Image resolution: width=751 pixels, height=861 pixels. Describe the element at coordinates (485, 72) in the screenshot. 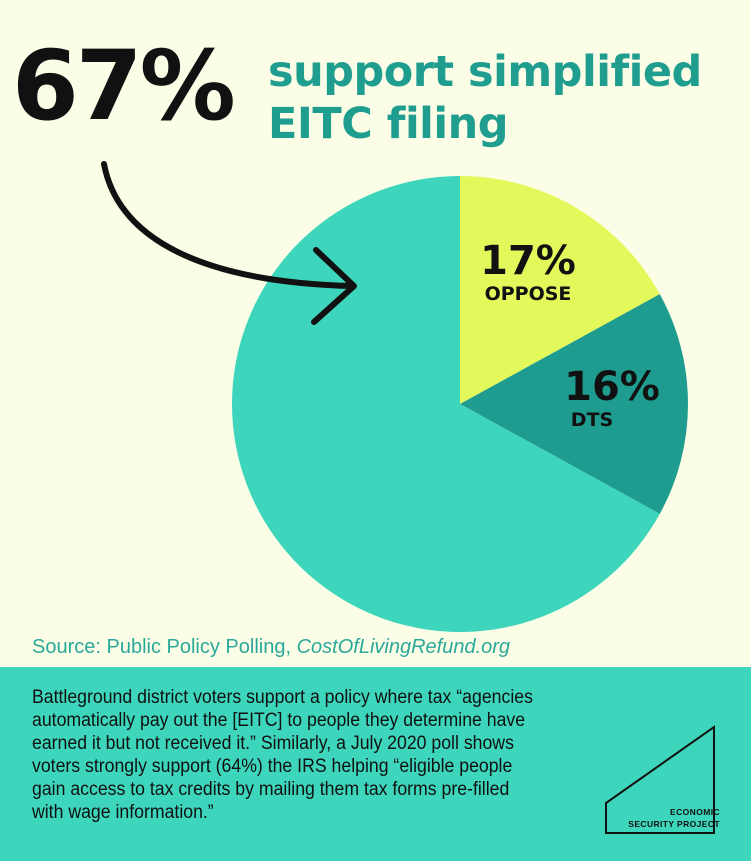

I see `headline-line-1: support simplified` at that location.